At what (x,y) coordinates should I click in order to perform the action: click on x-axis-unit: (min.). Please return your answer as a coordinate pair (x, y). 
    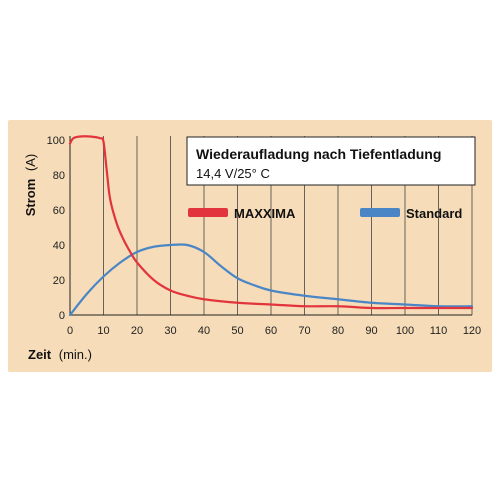
    Looking at the image, I should click on (75, 354).